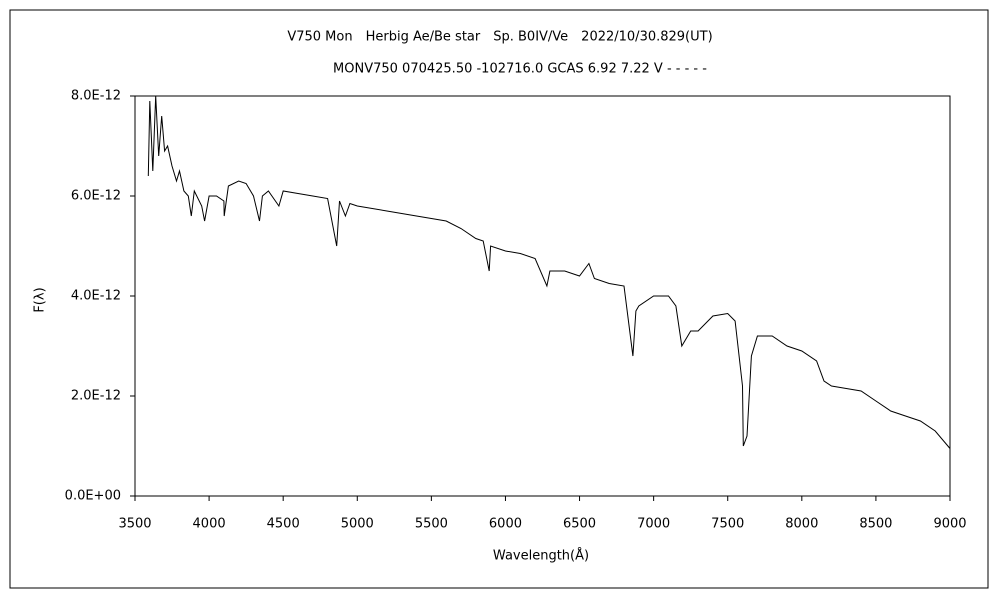 Image resolution: width=1000 pixels, height=600 pixels. I want to click on x-tick-label: 8000, so click(801, 524).